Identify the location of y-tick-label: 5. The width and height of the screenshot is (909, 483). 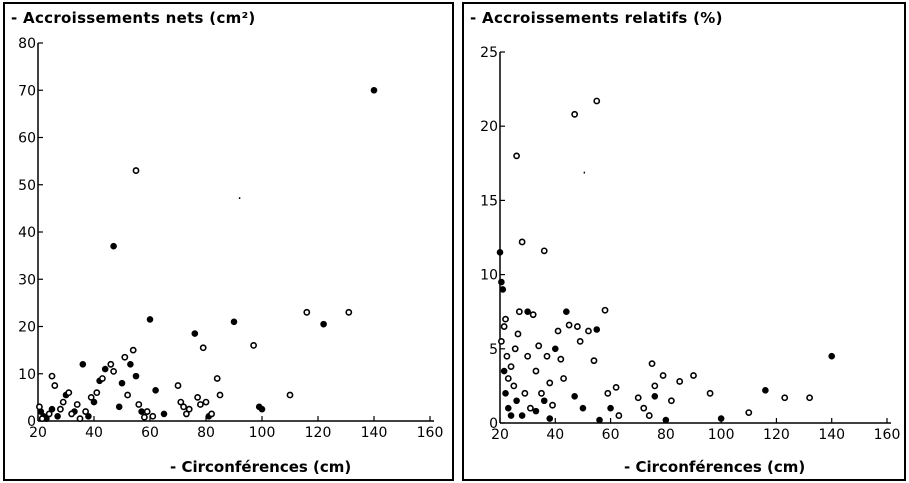
(493, 350).